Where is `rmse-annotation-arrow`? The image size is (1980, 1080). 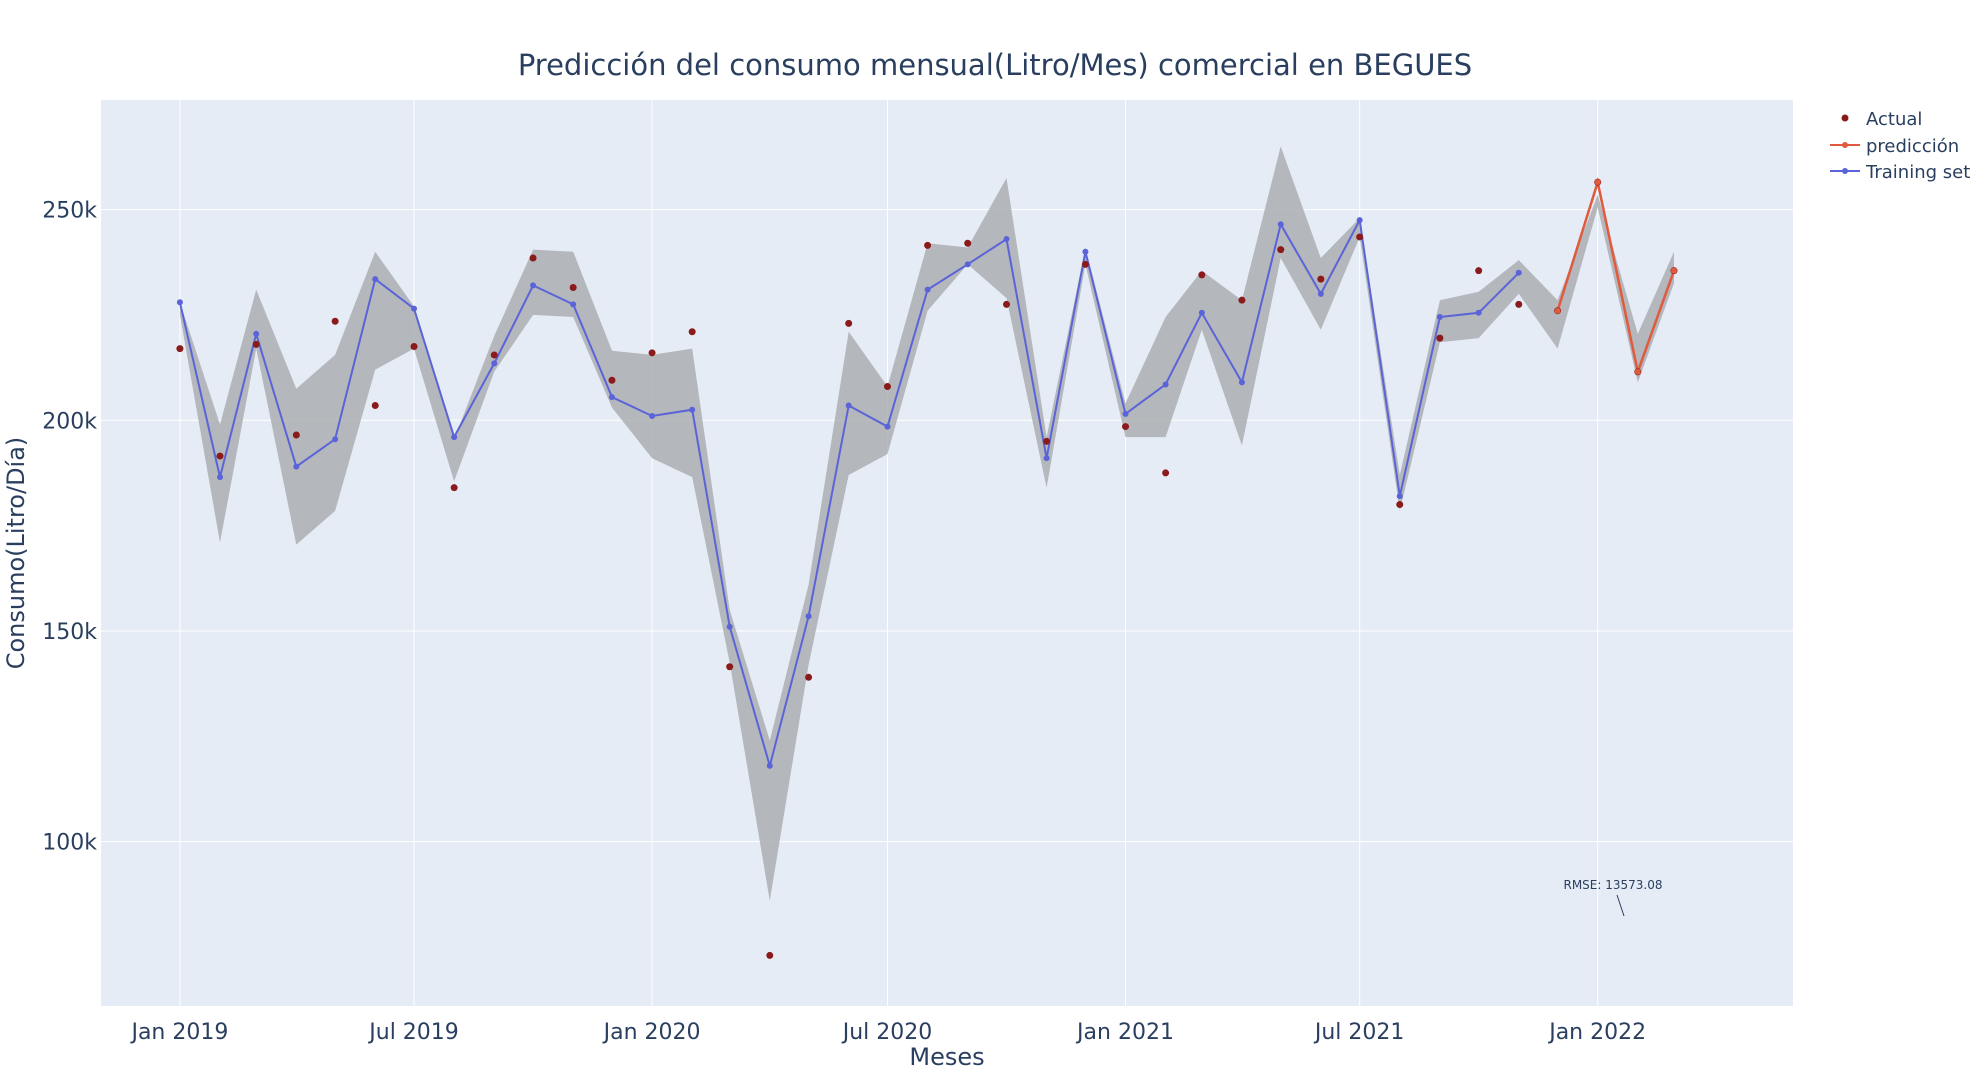
rmse-annotation-arrow is located at coordinates (1620, 905).